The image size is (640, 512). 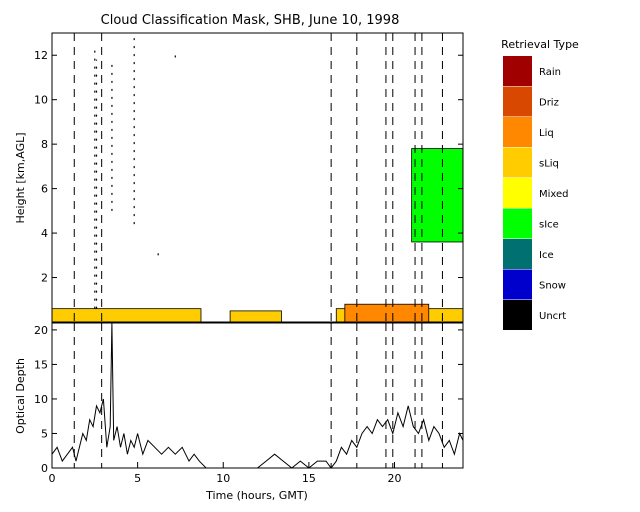 What do you see at coordinates (20, 396) in the screenshot?
I see `optical-depth-y-label: Optical Depth` at bounding box center [20, 396].